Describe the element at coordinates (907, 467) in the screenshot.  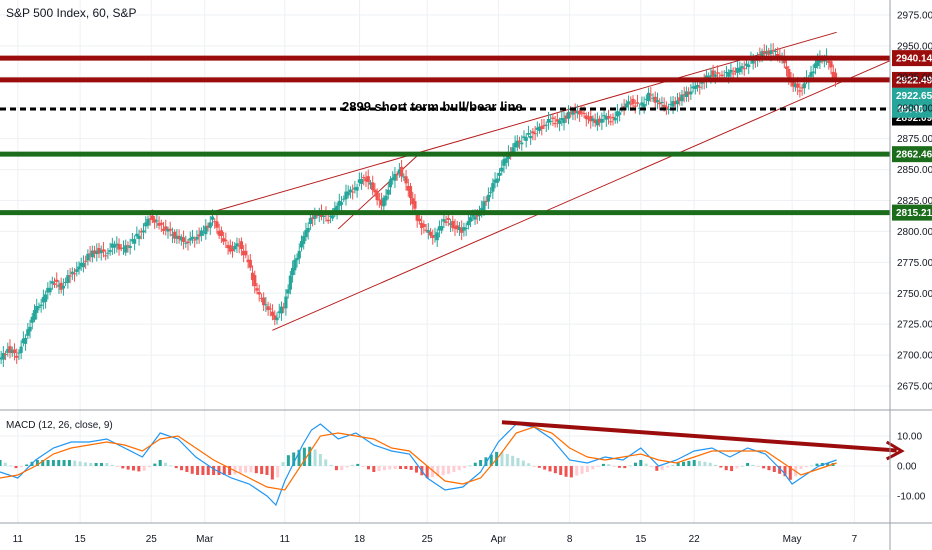
I see `macd-y-tick-label: 0.00` at that location.